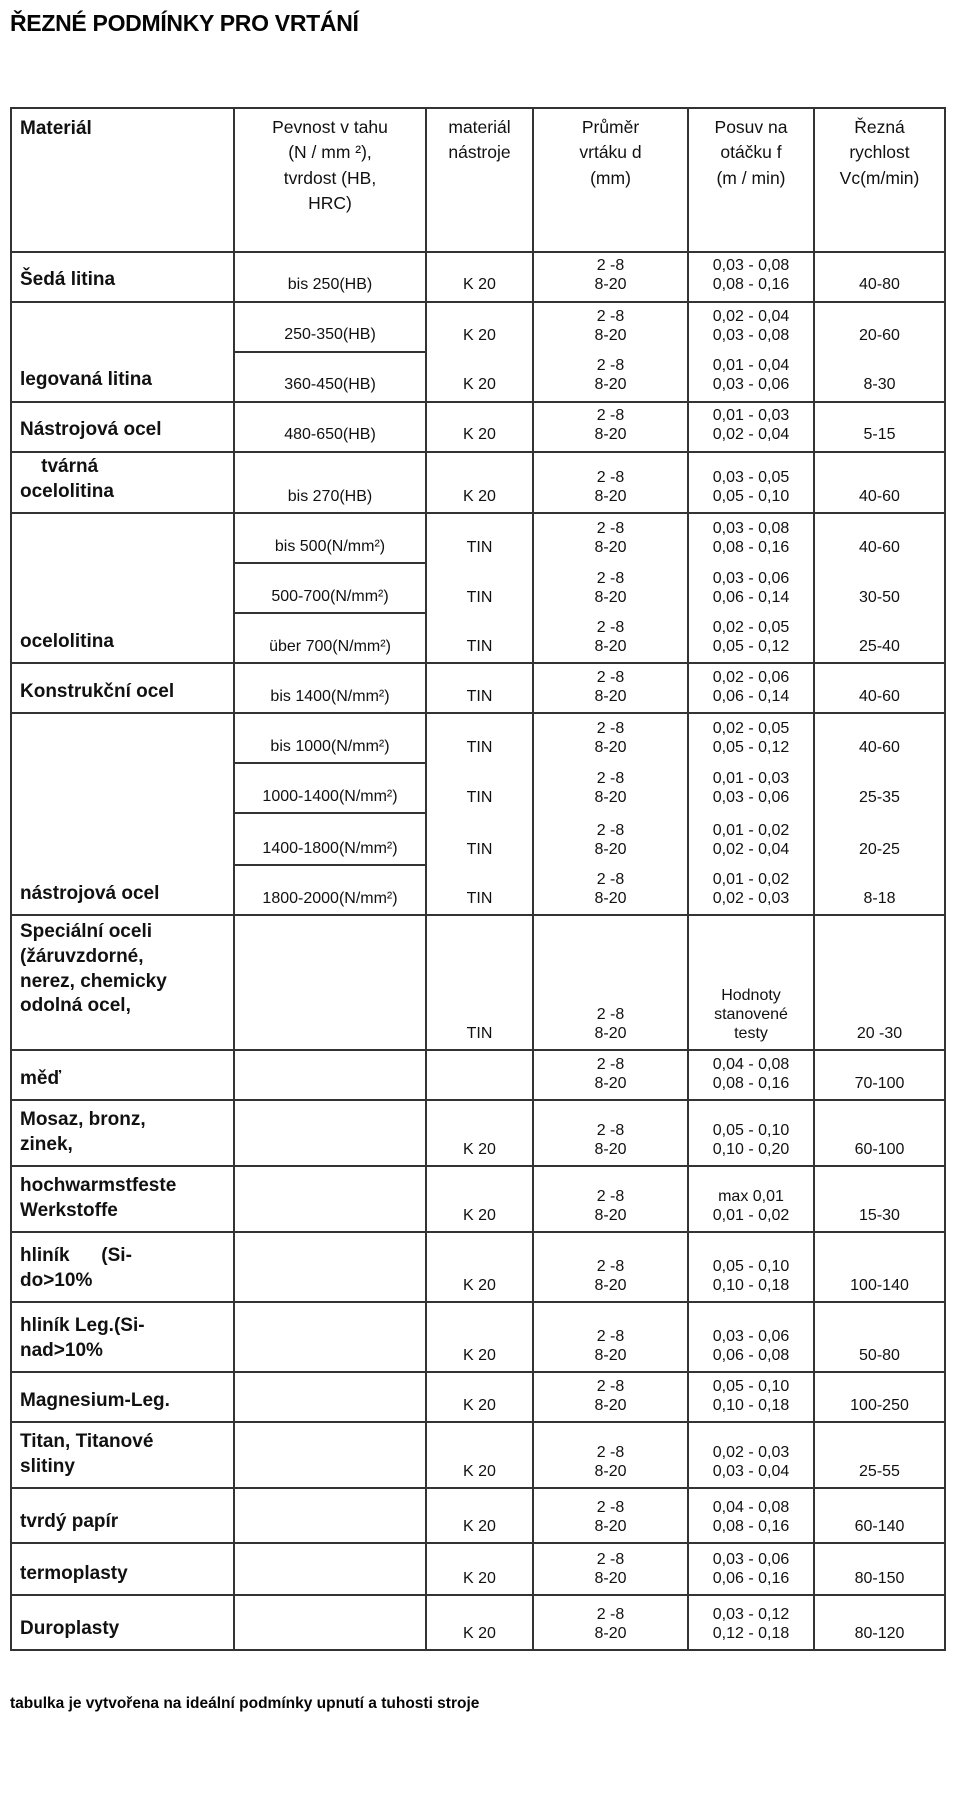  What do you see at coordinates (879, 788) in the screenshot?
I see `cell-rychlost: 25-35` at bounding box center [879, 788].